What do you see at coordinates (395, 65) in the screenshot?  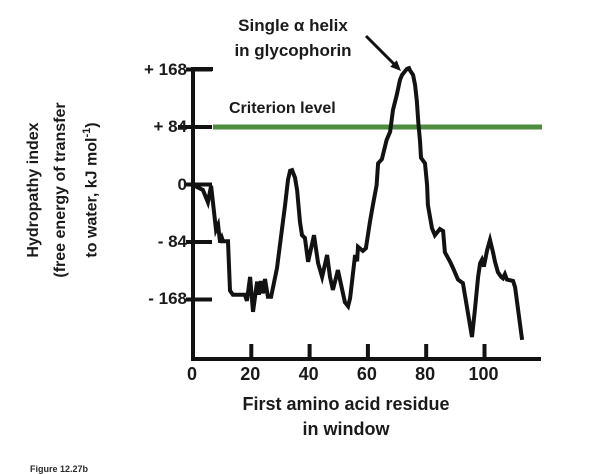 I see `annotation-arrowhead` at bounding box center [395, 65].